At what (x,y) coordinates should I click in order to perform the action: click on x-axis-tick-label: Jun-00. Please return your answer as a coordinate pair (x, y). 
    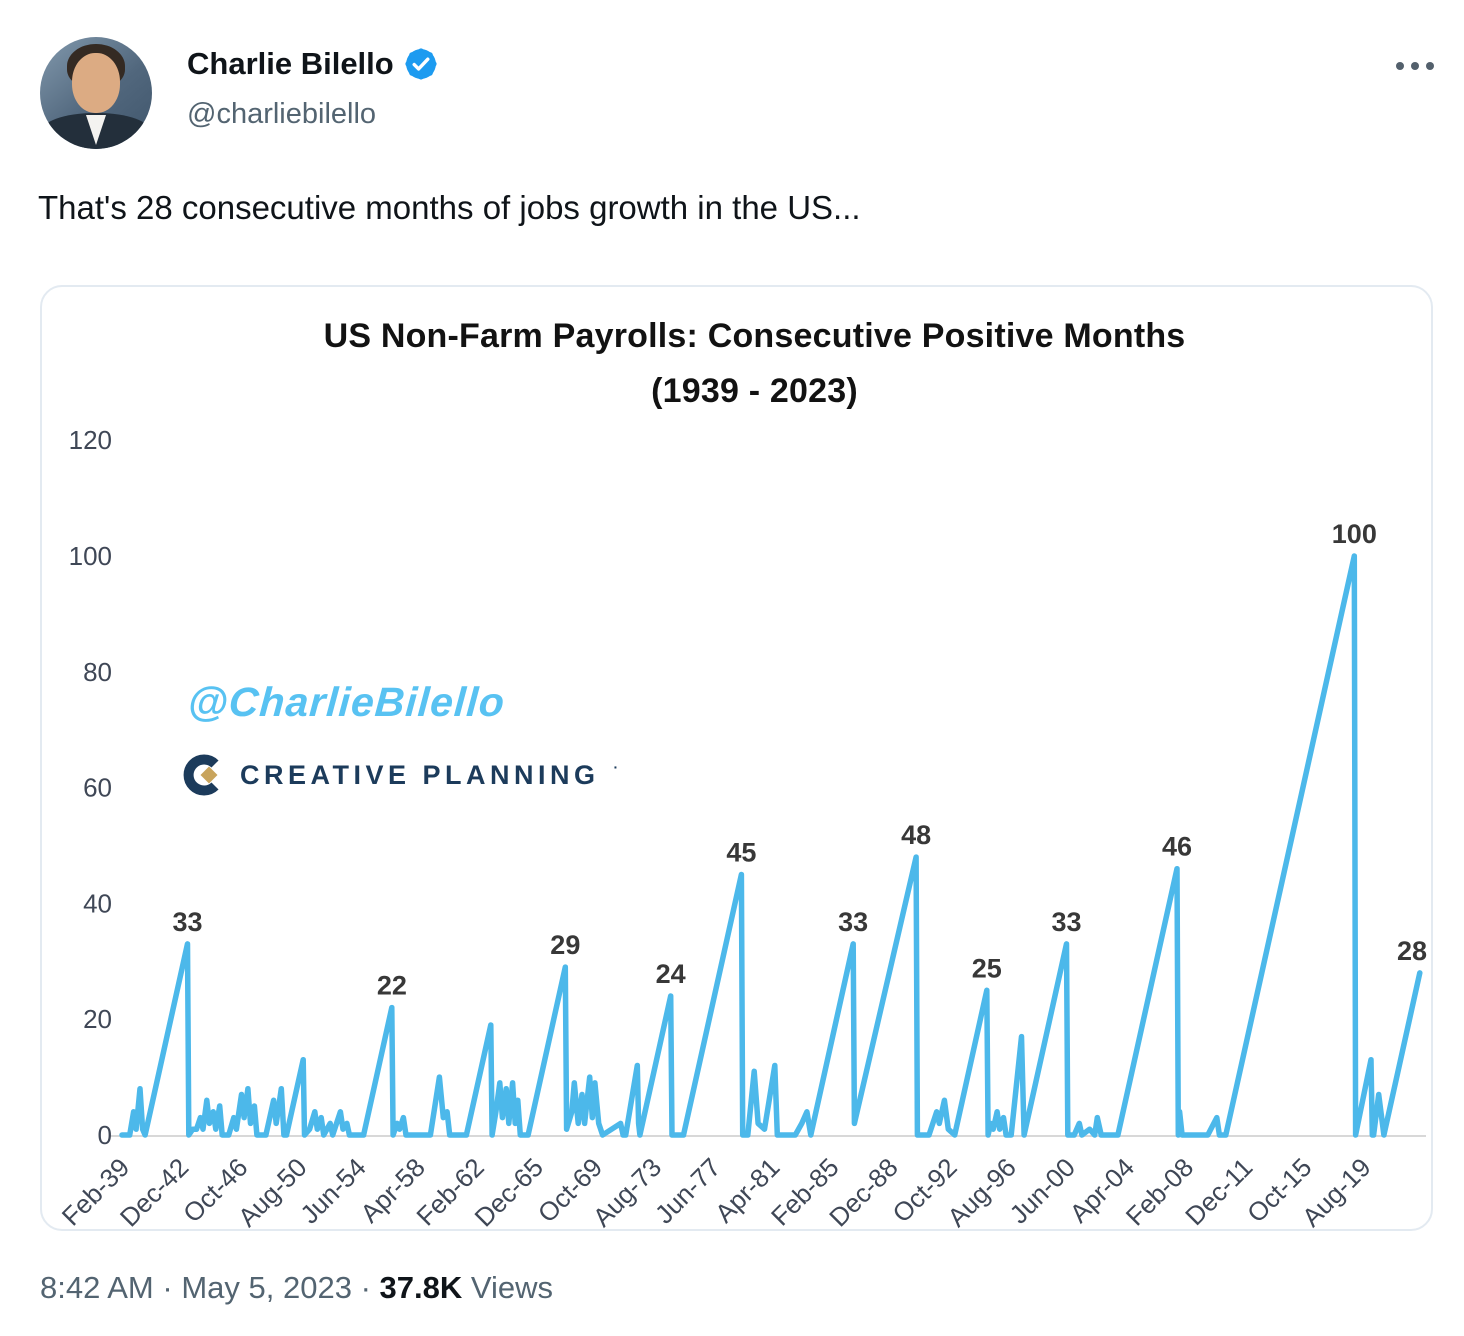
    Looking at the image, I should click on (1042, 1190).